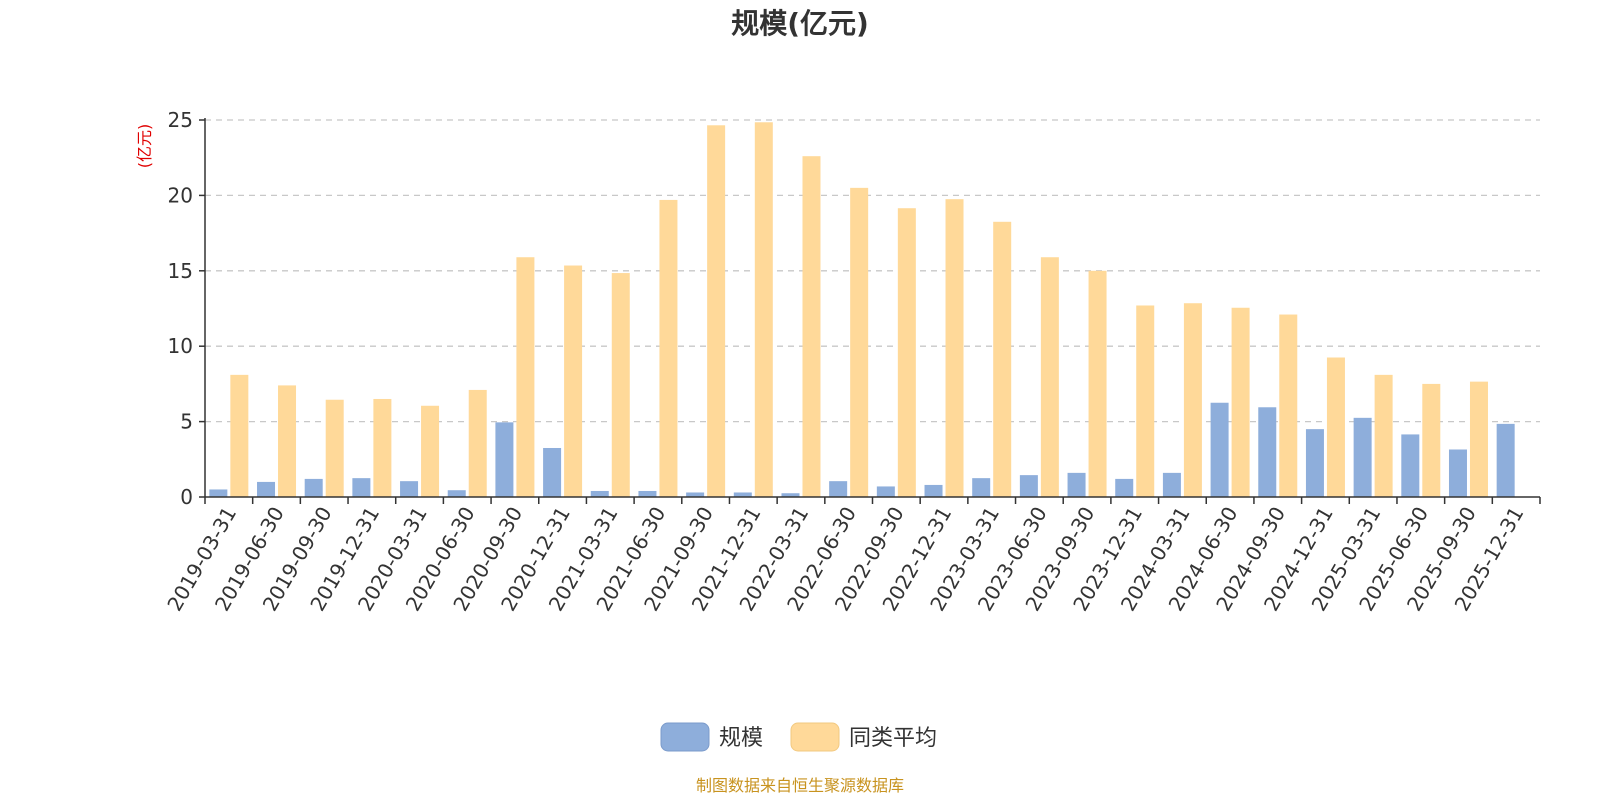 The height and width of the screenshot is (800, 1600). I want to click on y-tick-label: 5, so click(186, 422).